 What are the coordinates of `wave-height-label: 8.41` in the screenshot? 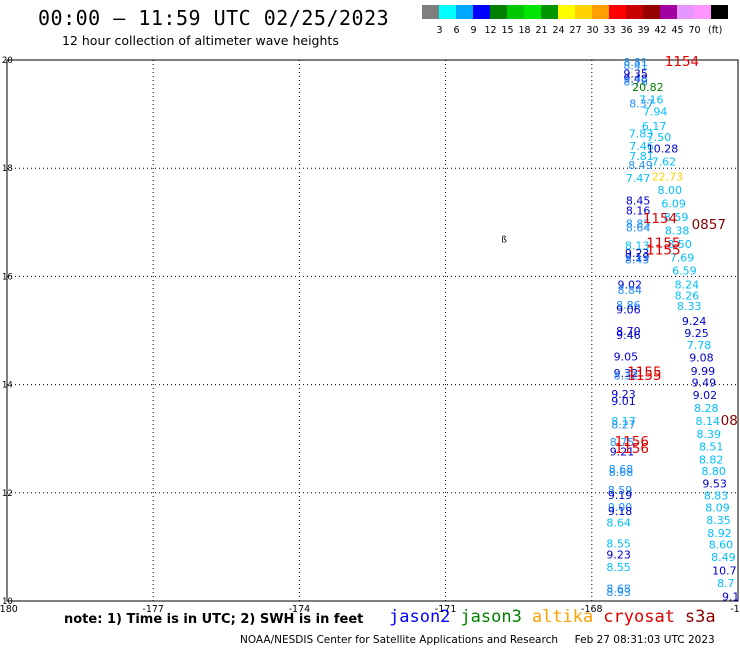 It's located at (635, 65).